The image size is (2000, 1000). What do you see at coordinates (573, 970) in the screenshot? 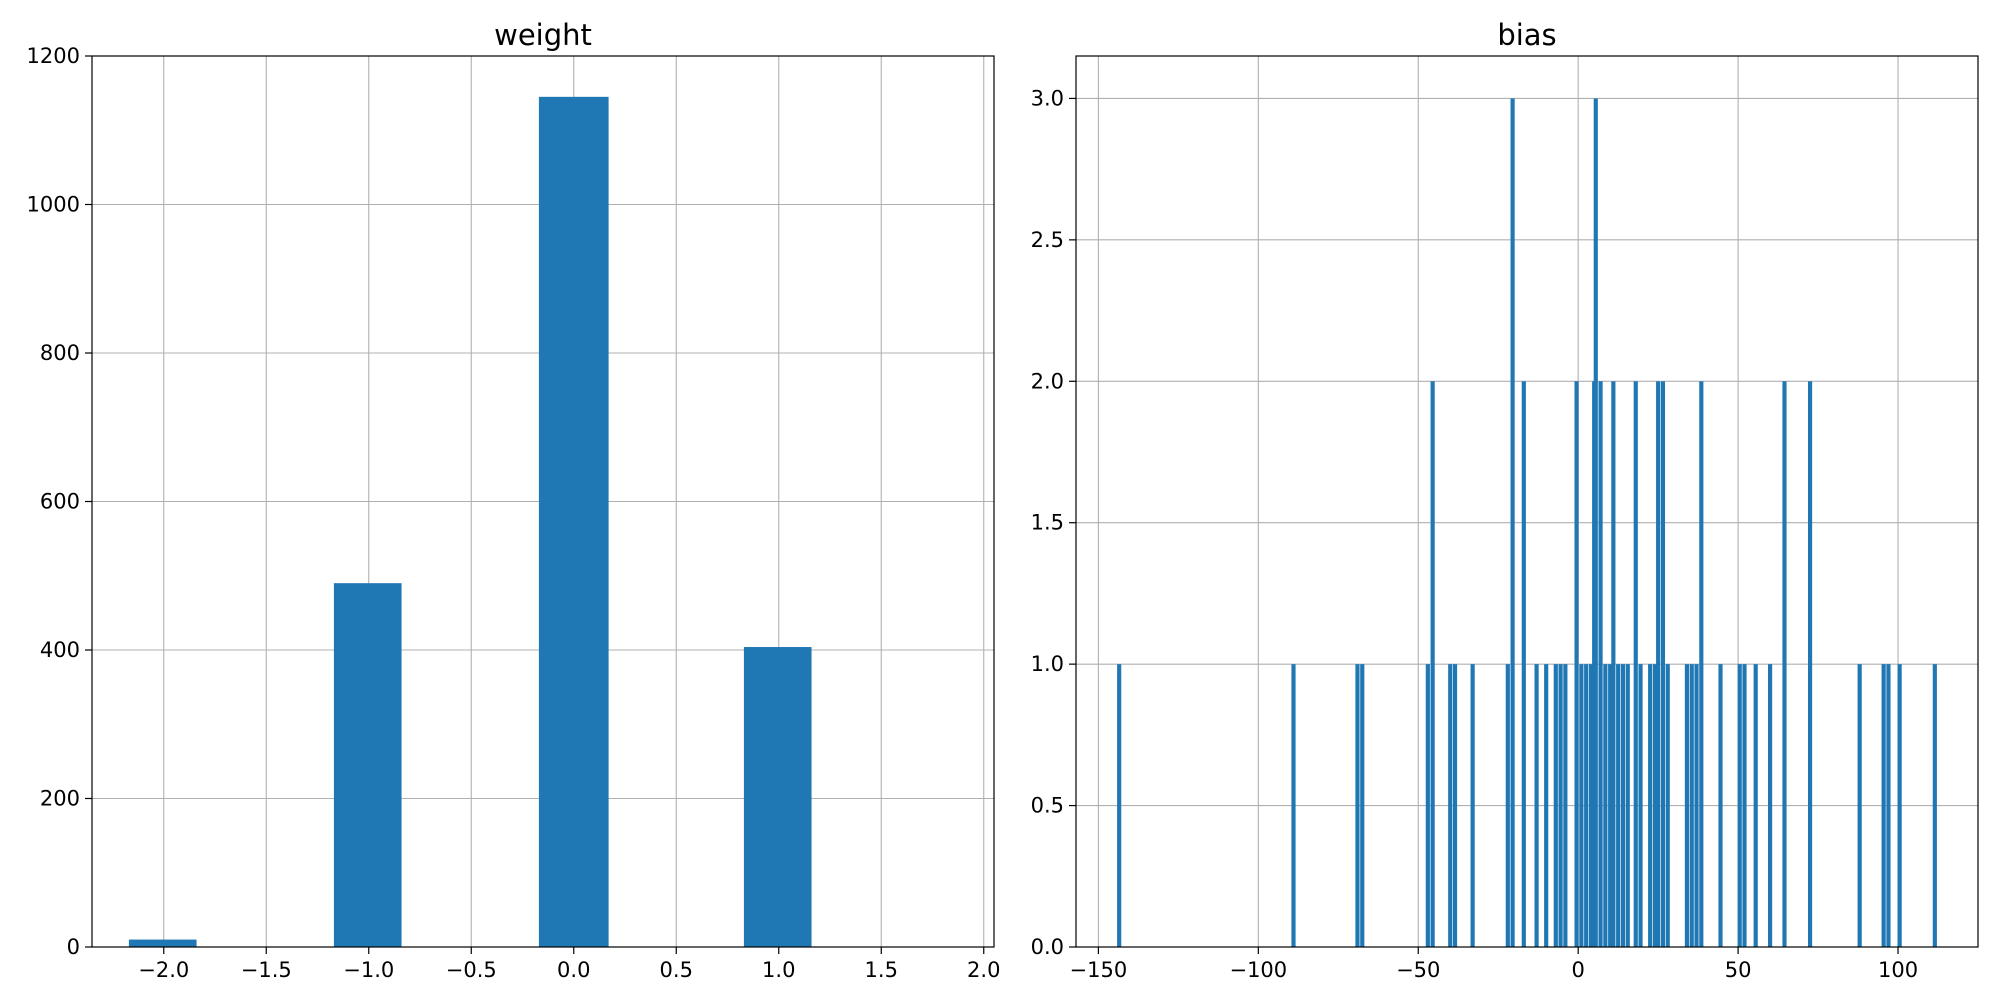
I see `weight-x-tick-label-4: 0.0` at bounding box center [573, 970].